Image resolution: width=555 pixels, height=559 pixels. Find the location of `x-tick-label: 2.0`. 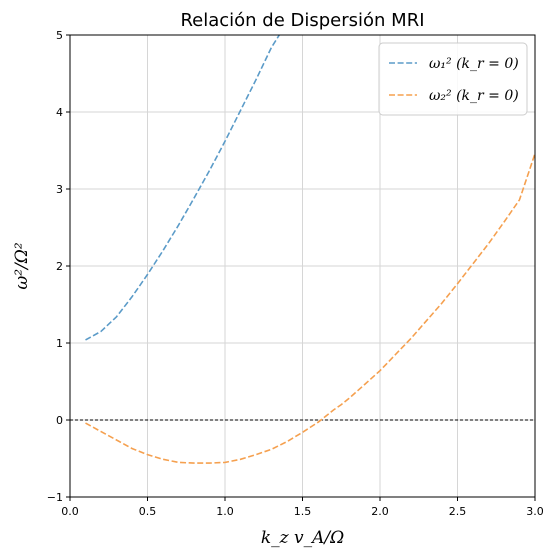

x-tick-label: 2.0 is located at coordinates (380, 511).